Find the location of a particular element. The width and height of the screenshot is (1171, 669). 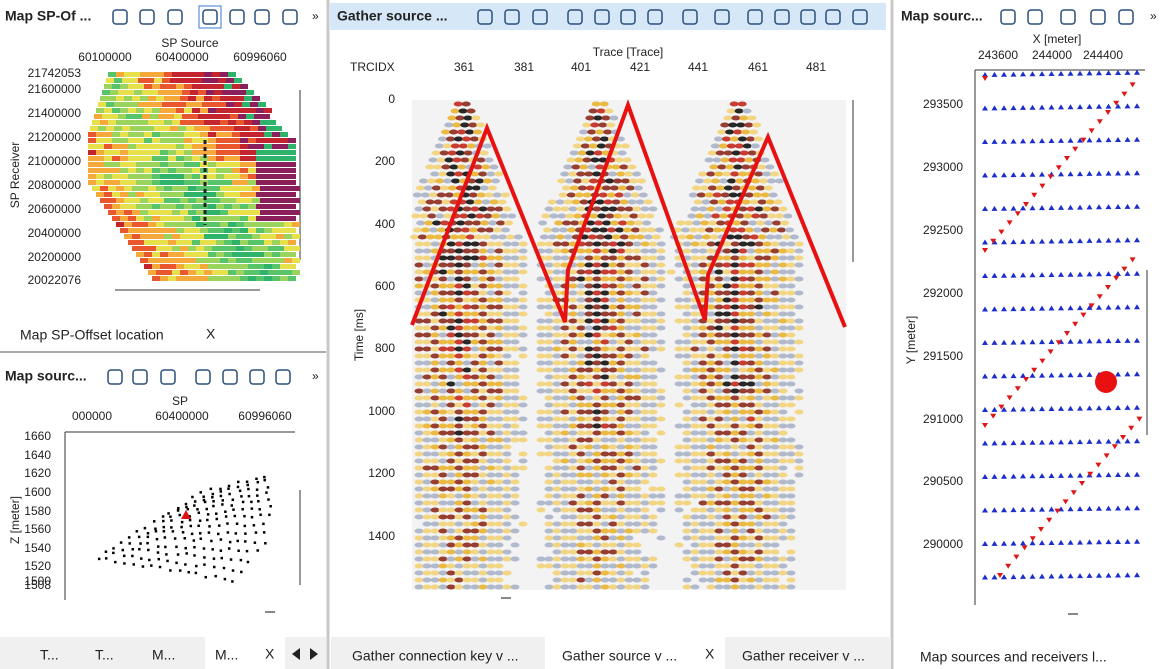

source is located at coordinates (1098, 465).